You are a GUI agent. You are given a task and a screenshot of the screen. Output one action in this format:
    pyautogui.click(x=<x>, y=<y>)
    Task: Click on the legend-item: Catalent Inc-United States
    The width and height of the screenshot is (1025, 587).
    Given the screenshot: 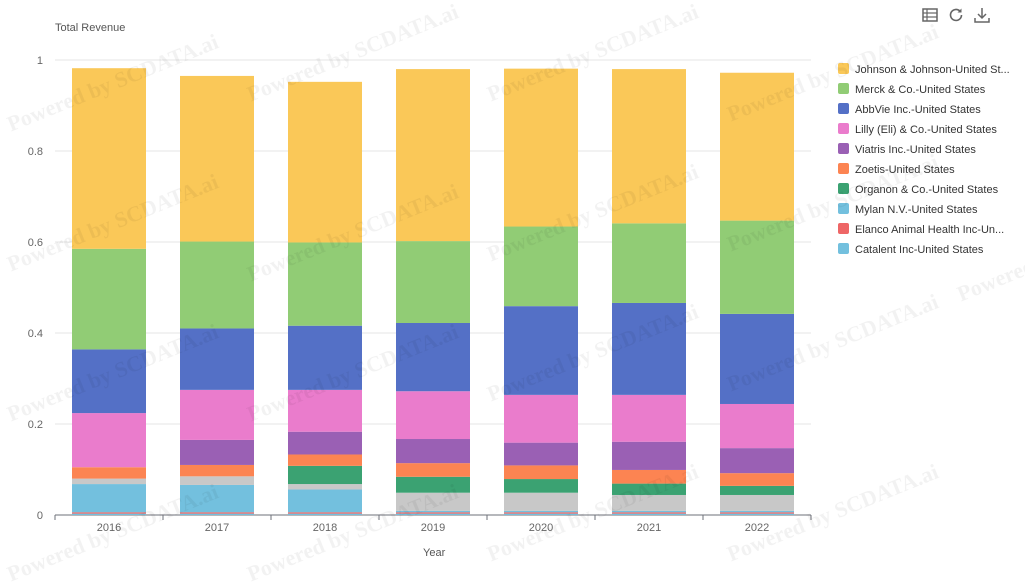 What is the action you would take?
    pyautogui.click(x=919, y=250)
    